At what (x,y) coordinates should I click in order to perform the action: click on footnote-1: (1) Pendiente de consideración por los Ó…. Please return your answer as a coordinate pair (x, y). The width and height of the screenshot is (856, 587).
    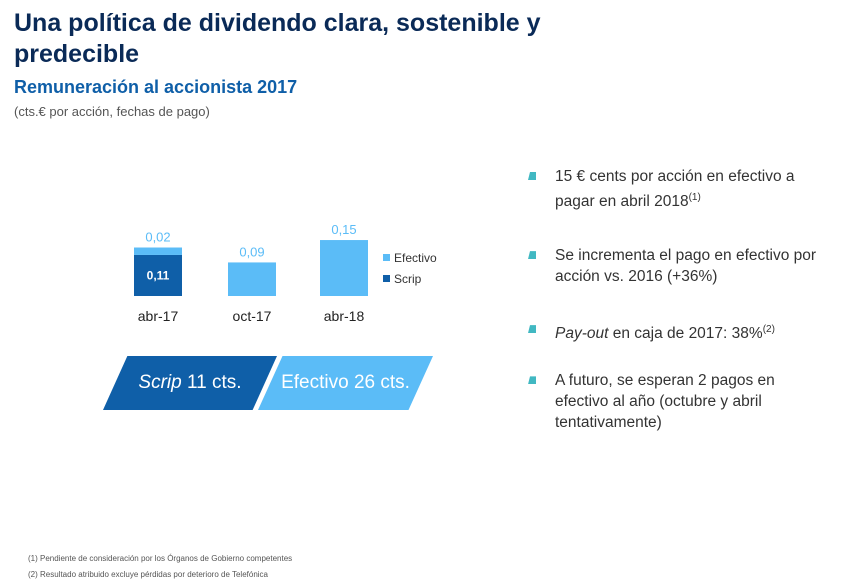
    Looking at the image, I should click on (160, 558).